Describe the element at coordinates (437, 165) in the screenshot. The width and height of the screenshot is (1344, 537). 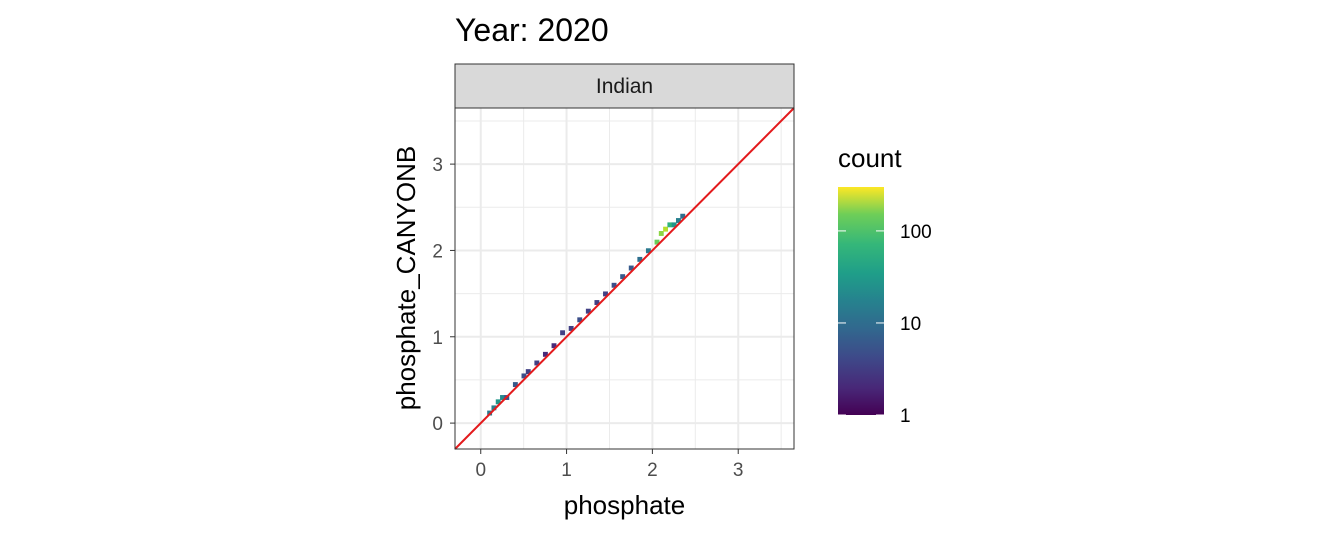
I see `y-tick-label: 3` at that location.